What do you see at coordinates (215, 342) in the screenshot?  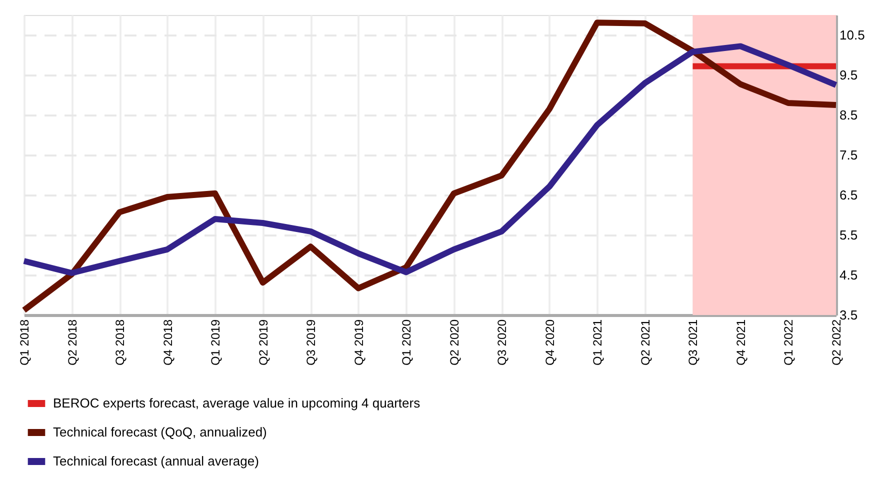 I see `x-tick-label: Q1 2019` at bounding box center [215, 342].